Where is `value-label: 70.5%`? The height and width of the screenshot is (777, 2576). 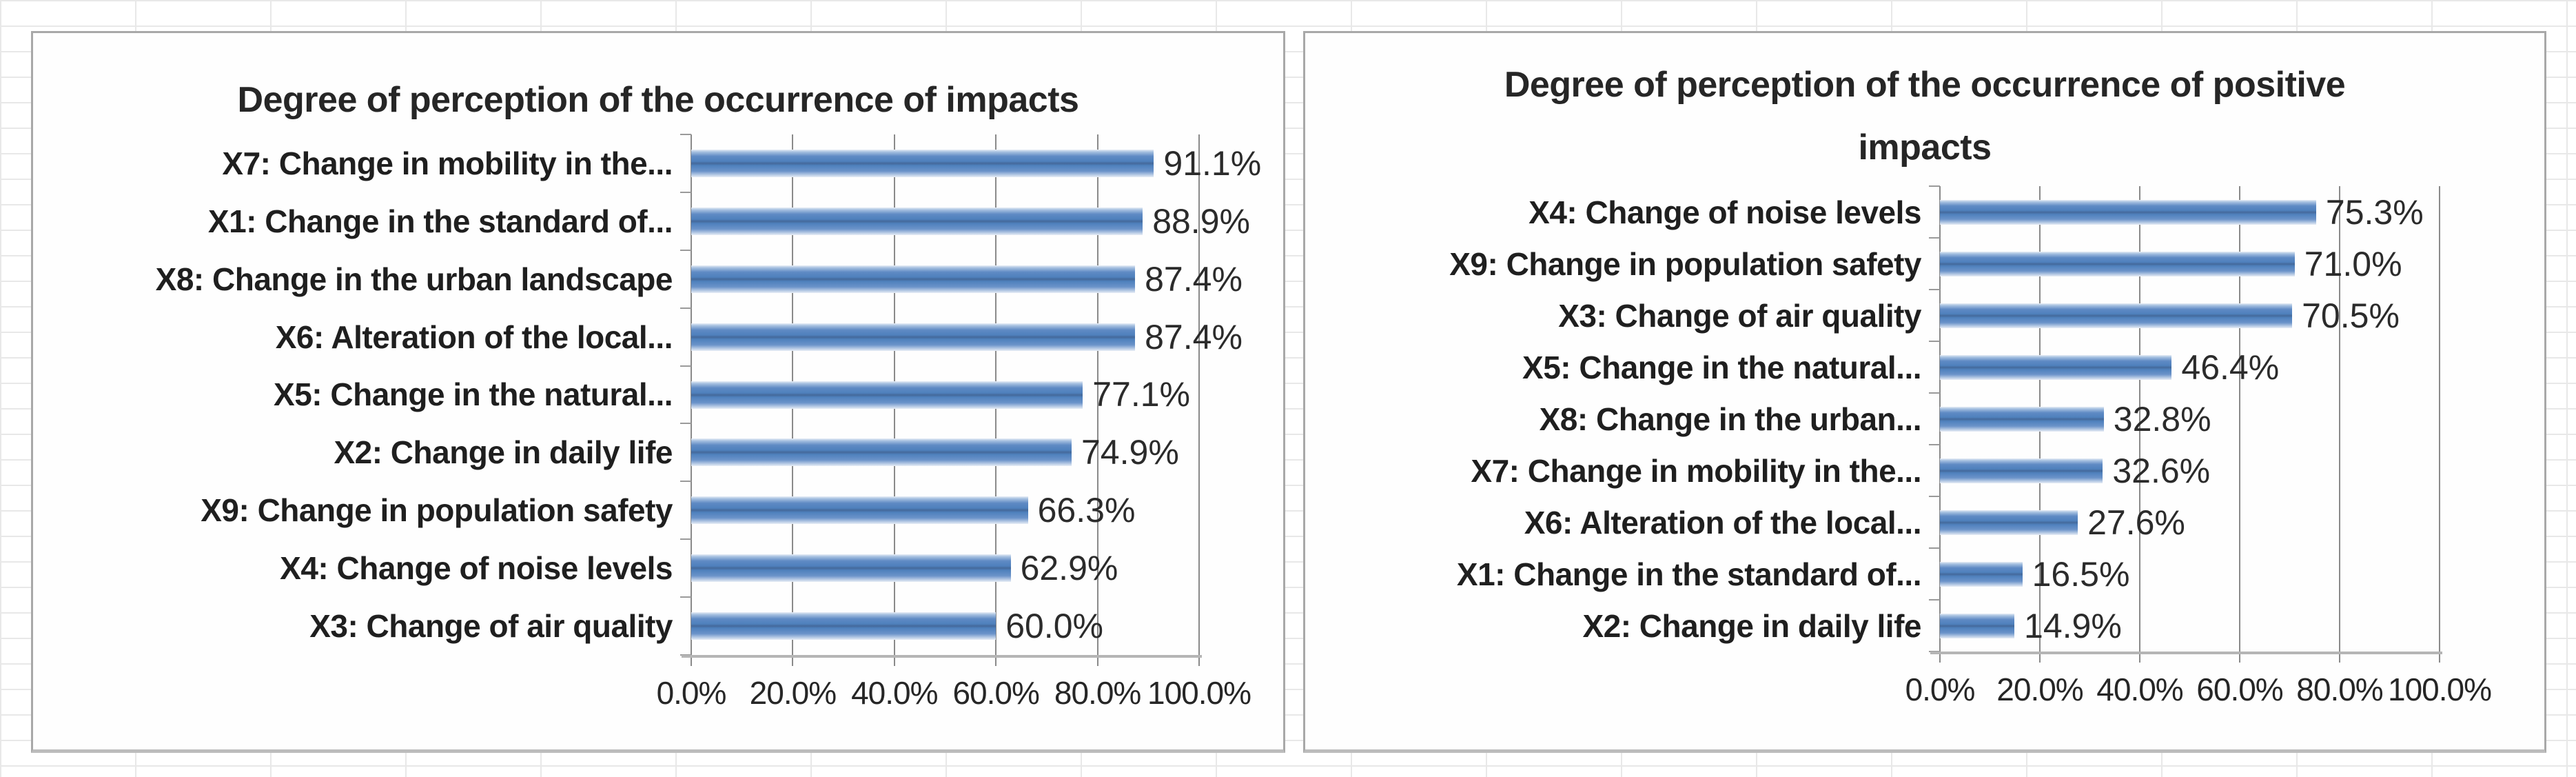 value-label: 70.5% is located at coordinates (2351, 315).